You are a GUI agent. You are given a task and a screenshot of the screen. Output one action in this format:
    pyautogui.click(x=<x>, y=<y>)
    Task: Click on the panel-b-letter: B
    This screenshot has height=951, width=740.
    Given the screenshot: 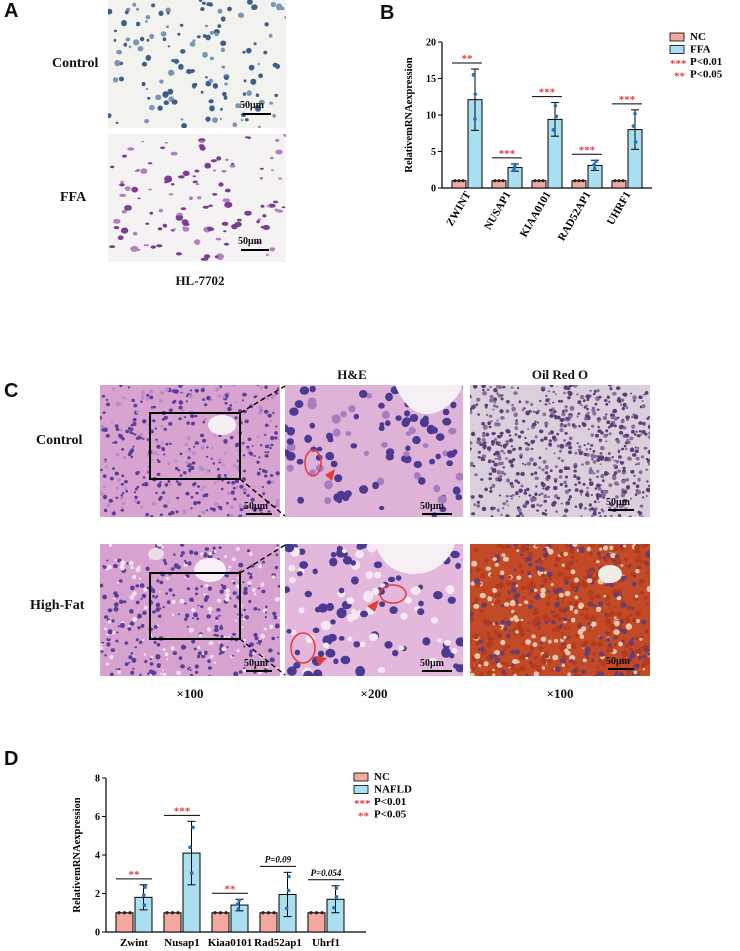 What is the action you would take?
    pyautogui.click(x=387, y=13)
    